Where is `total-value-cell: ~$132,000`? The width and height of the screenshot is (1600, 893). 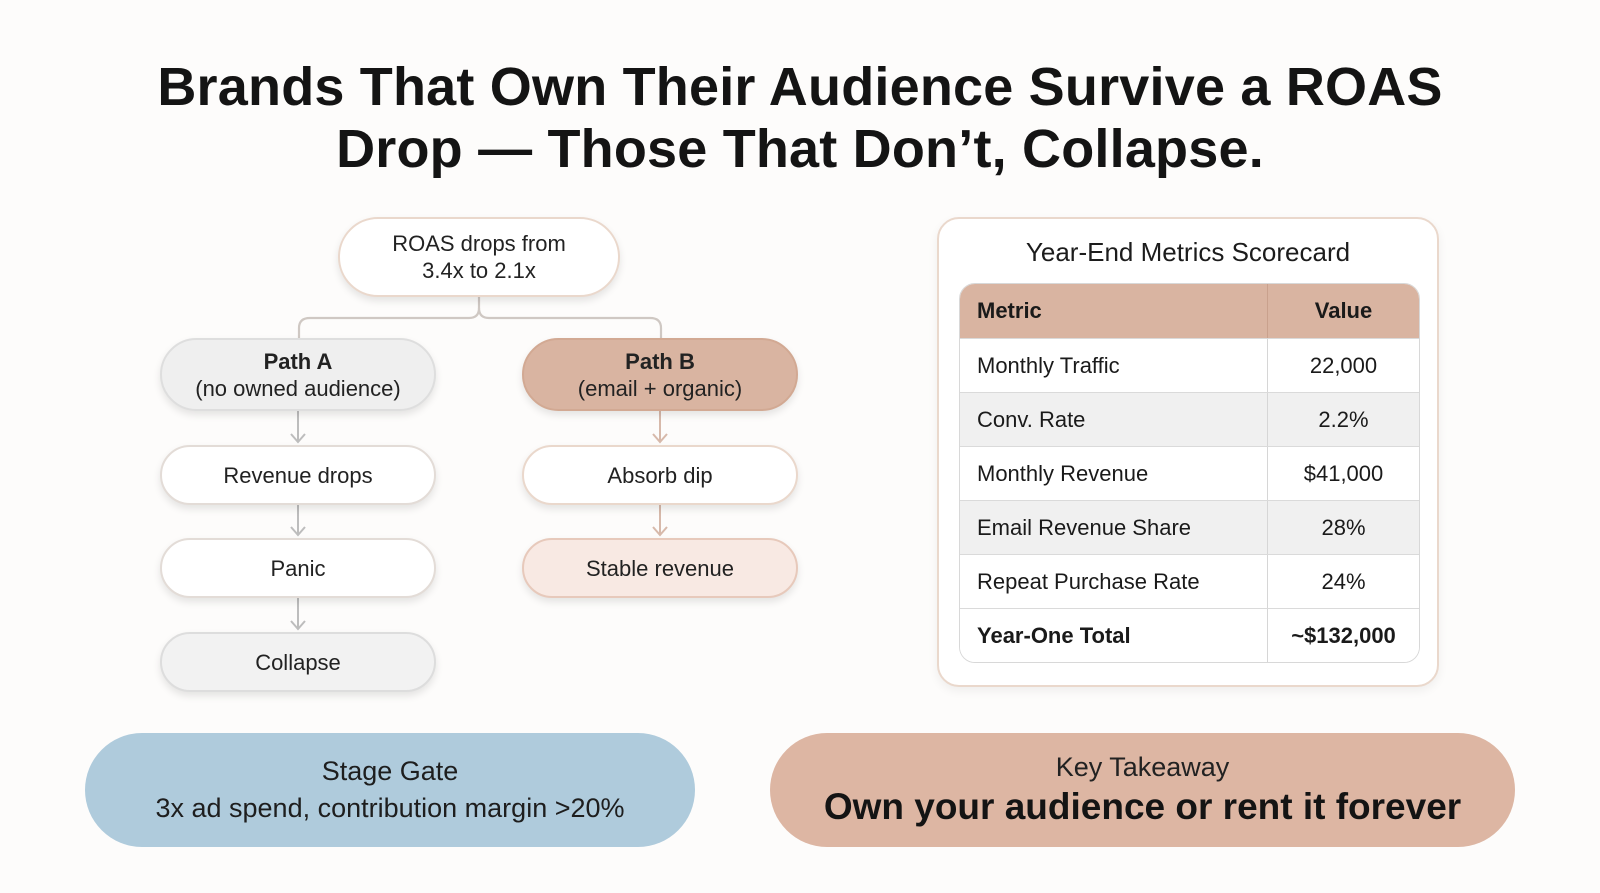
total-value-cell: ~$132,000 is located at coordinates (1343, 635).